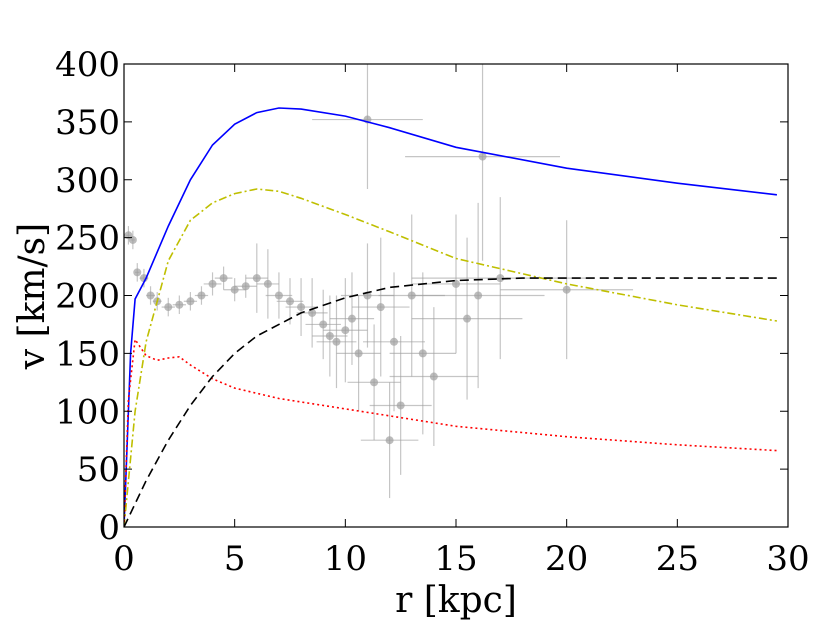 The height and width of the screenshot is (623, 830). What do you see at coordinates (456, 600) in the screenshot?
I see `x-axis-label: r [kpc]` at bounding box center [456, 600].